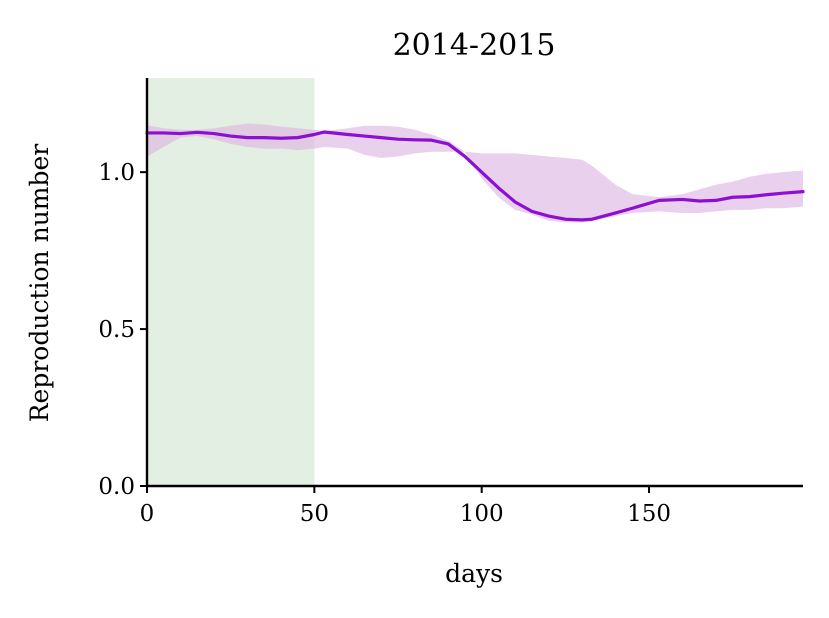 Image resolution: width=829 pixels, height=618 pixels. I want to click on chart-title: 2014-2015, so click(474, 45).